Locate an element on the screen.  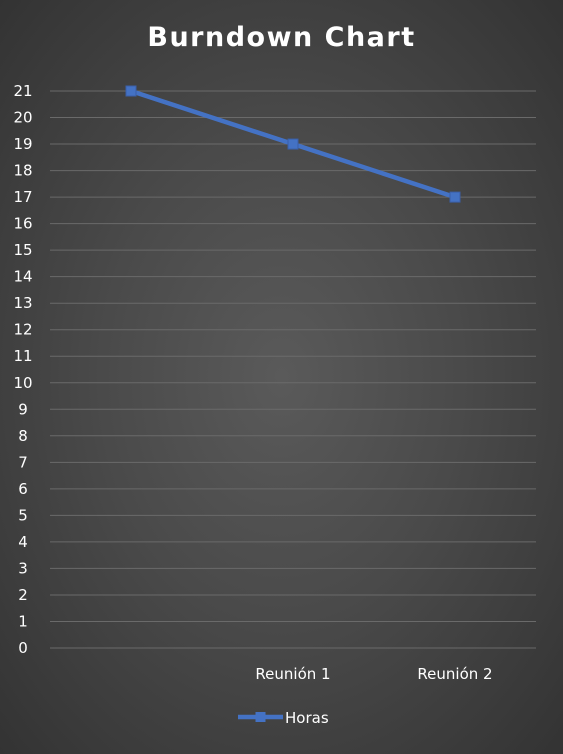
x-category-label: Reunión 2 is located at coordinates (454, 674).